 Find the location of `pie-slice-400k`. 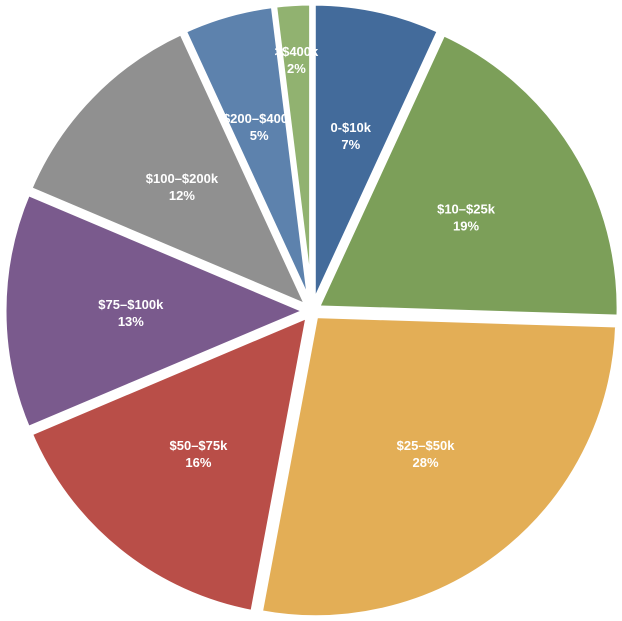

pie-slice-400k is located at coordinates (293, 154).